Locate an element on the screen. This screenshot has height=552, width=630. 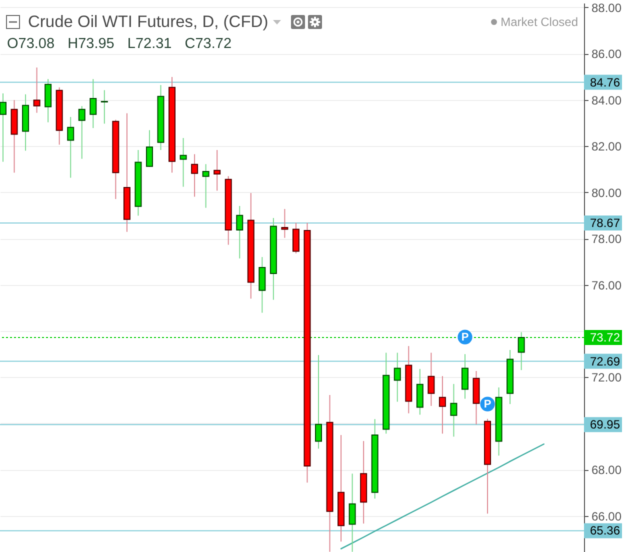
y-tick-label: 66.00 is located at coordinates (607, 516).